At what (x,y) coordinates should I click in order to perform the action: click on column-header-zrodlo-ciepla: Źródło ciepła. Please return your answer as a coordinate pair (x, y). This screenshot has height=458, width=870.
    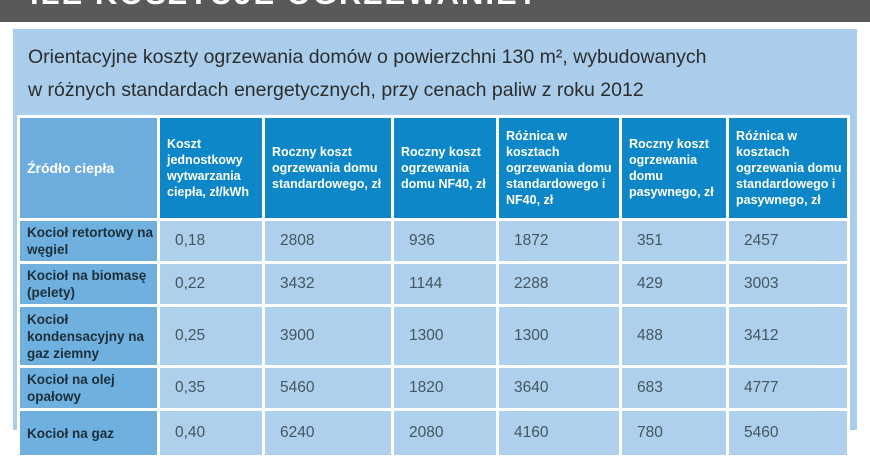
    Looking at the image, I should click on (88, 168).